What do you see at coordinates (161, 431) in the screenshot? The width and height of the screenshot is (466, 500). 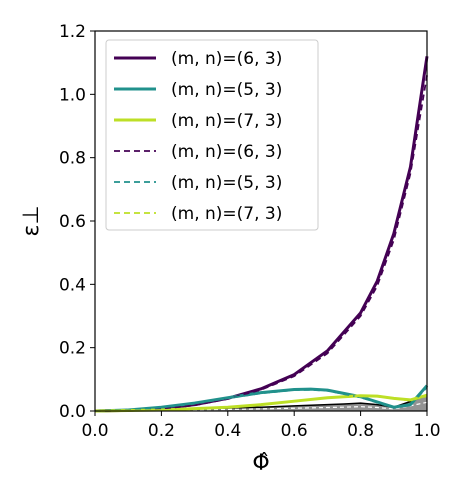 I see `x-tick-label: 0.2` at bounding box center [161, 431].